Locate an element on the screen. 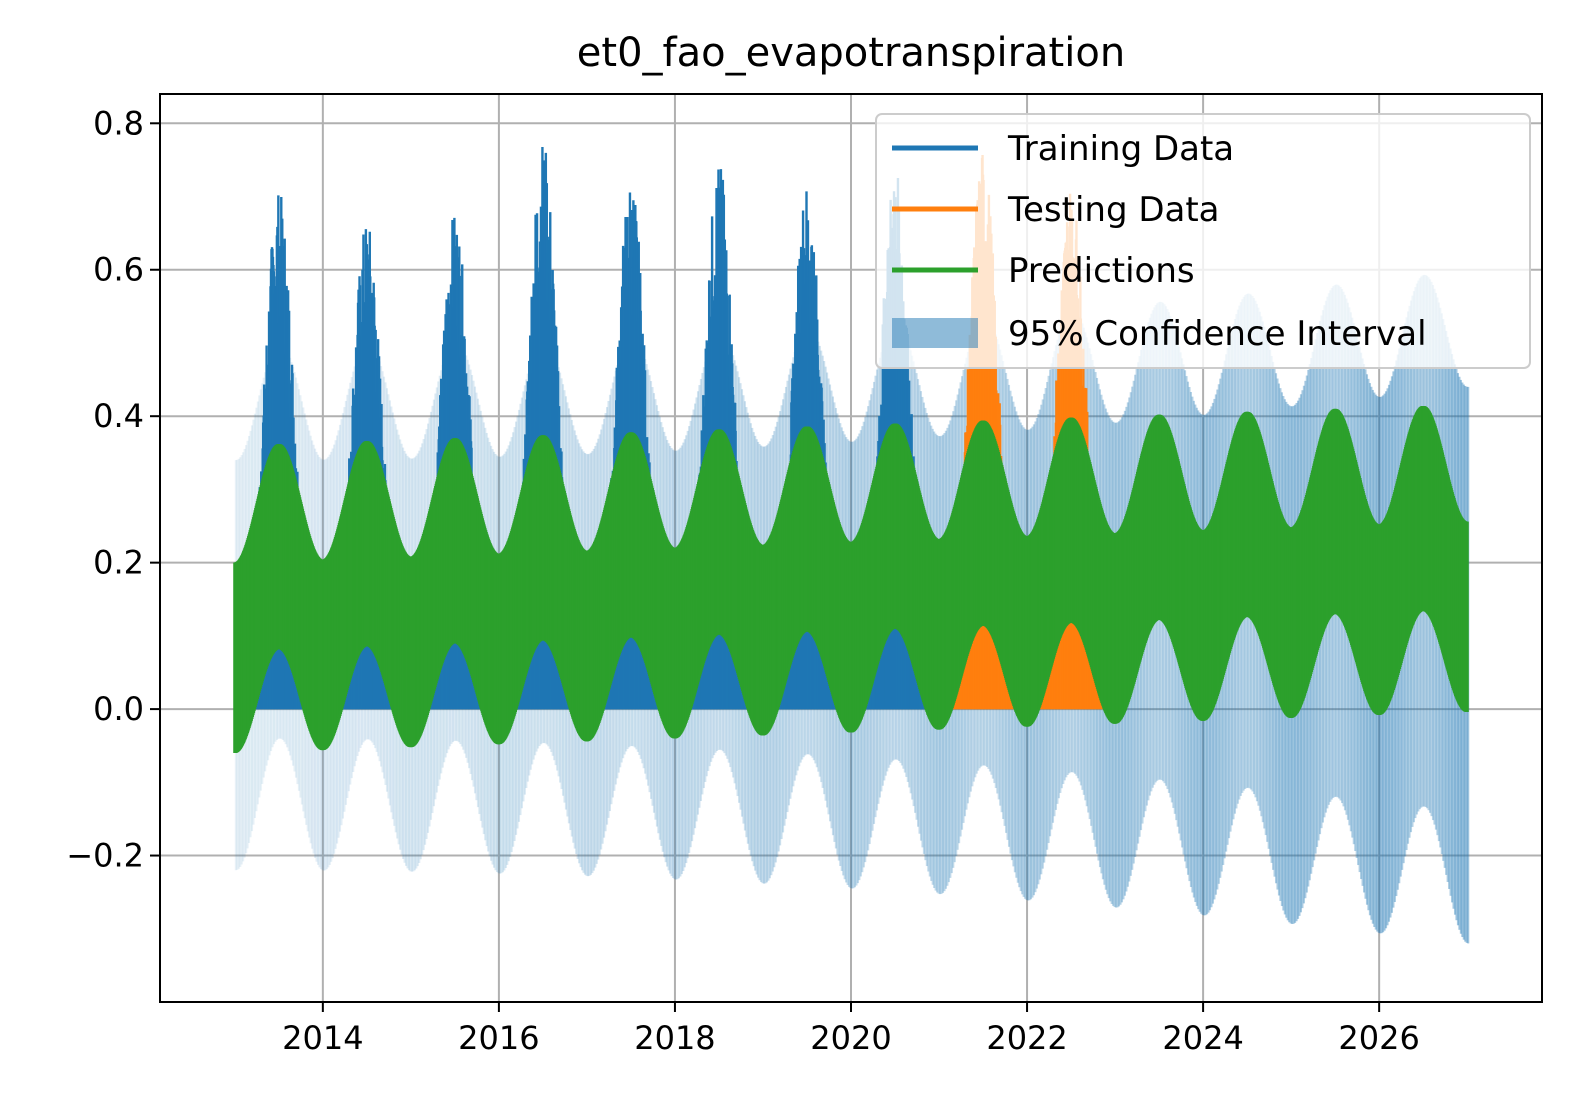 The width and height of the screenshot is (1585, 1098). y-tick-label: 0.4 is located at coordinates (118, 416).